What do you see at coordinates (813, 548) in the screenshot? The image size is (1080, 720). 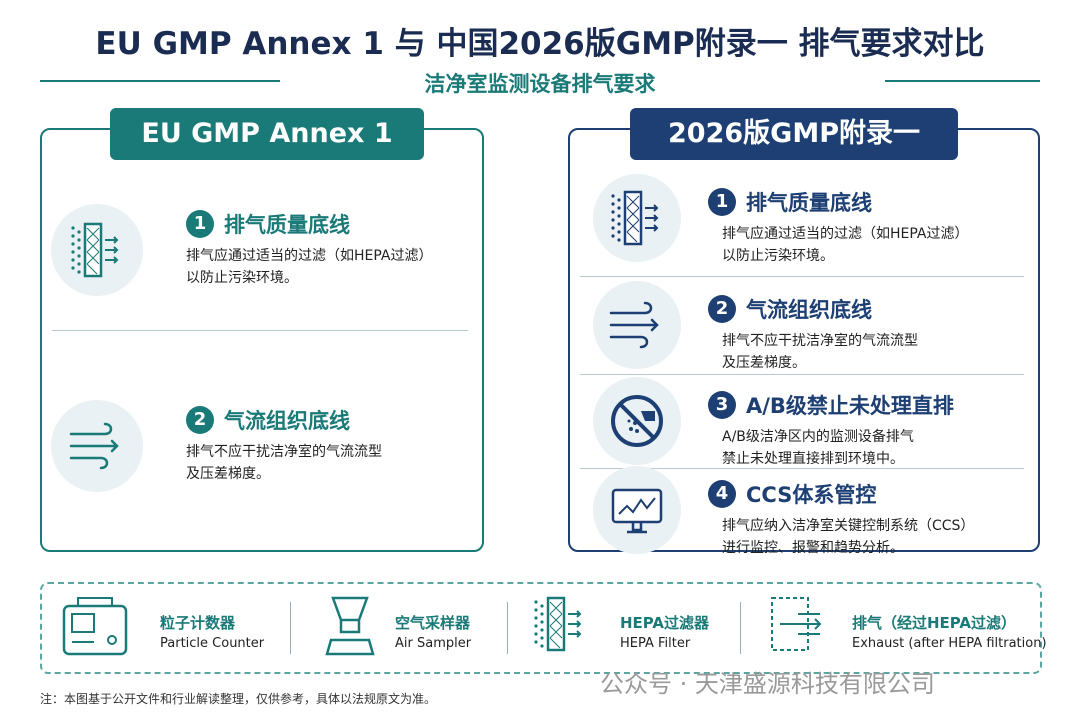 I see `item-text: 进行监控、报警和趋势分析。` at bounding box center [813, 548].